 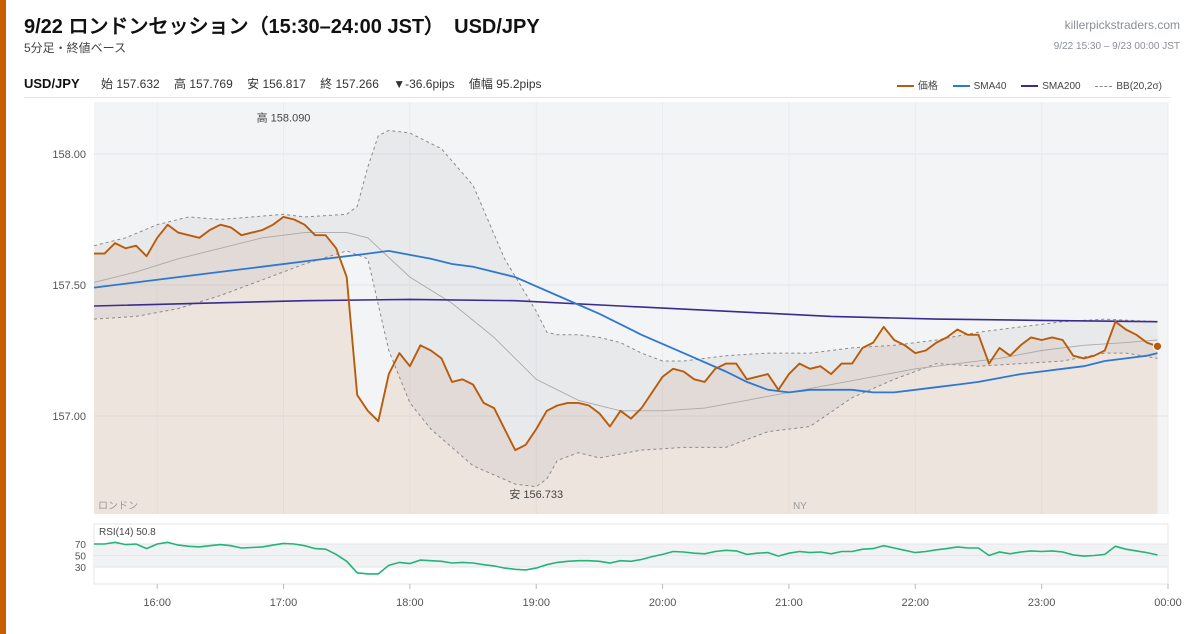 I want to click on x-tick-label: 22:00, so click(x=916, y=603).